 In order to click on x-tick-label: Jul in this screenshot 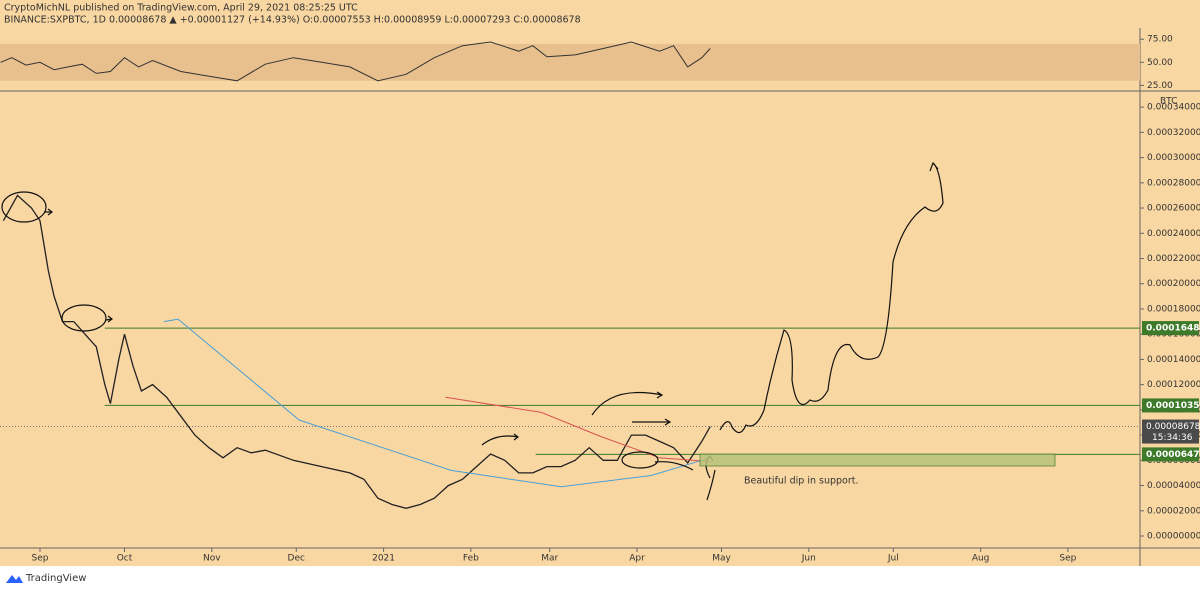, I will do `click(893, 559)`.